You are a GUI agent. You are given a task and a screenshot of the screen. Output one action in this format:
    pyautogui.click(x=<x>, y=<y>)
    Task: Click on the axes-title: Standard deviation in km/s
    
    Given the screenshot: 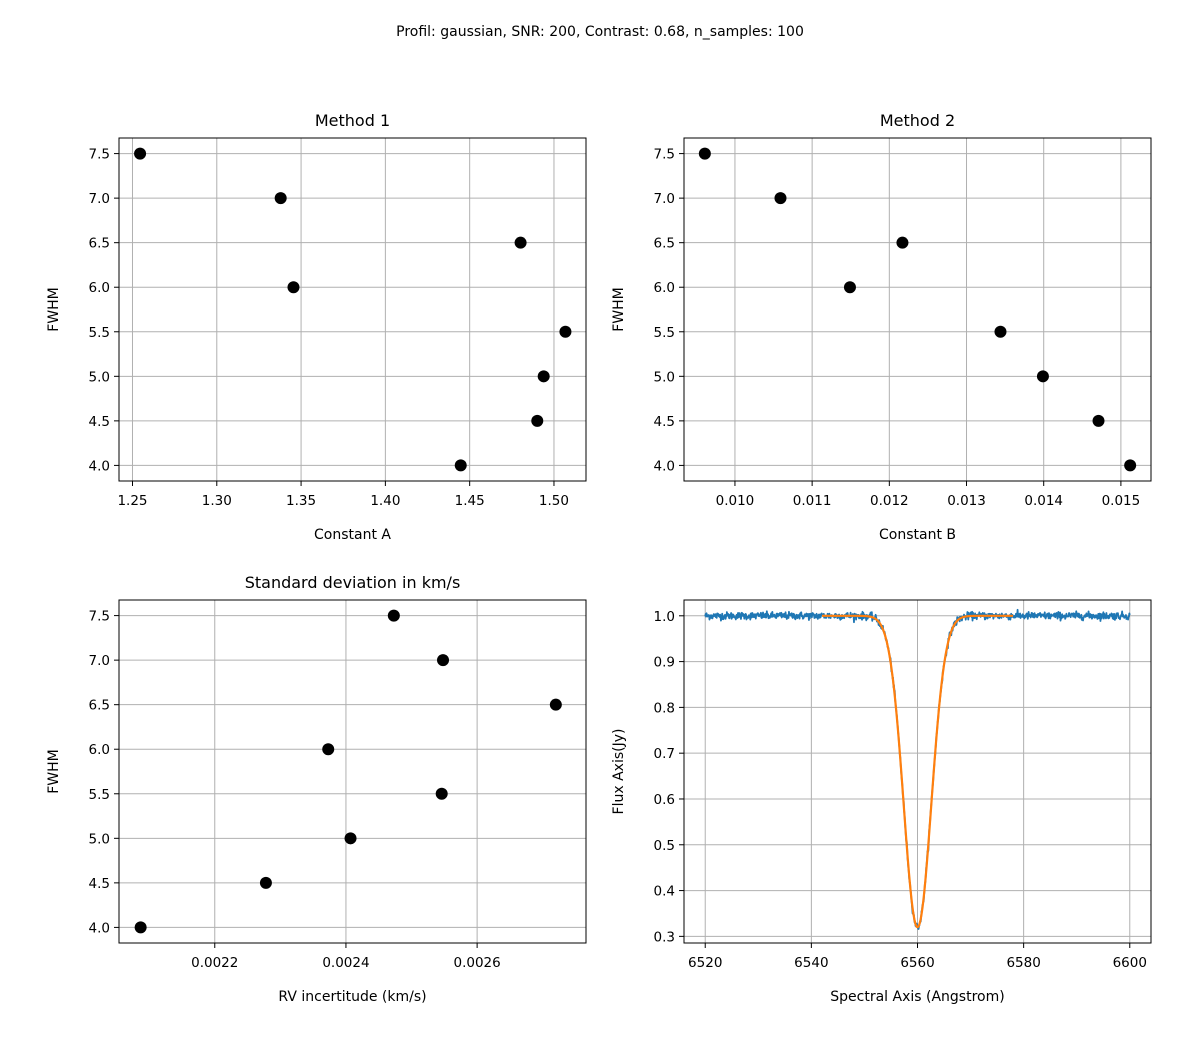 What is the action you would take?
    pyautogui.click(x=353, y=582)
    